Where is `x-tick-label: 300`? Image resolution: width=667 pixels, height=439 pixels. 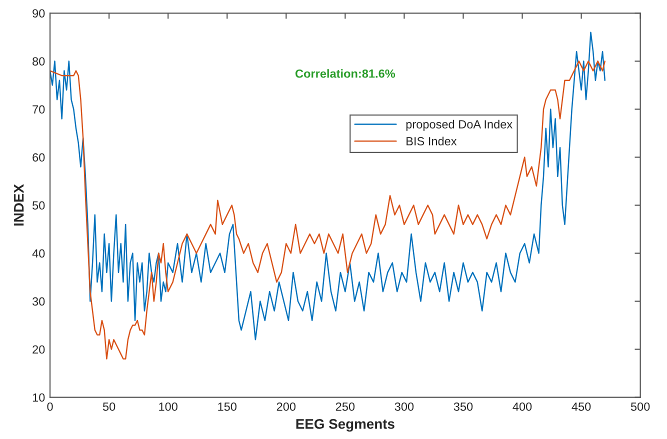 x-tick-label: 300 is located at coordinates (404, 406).